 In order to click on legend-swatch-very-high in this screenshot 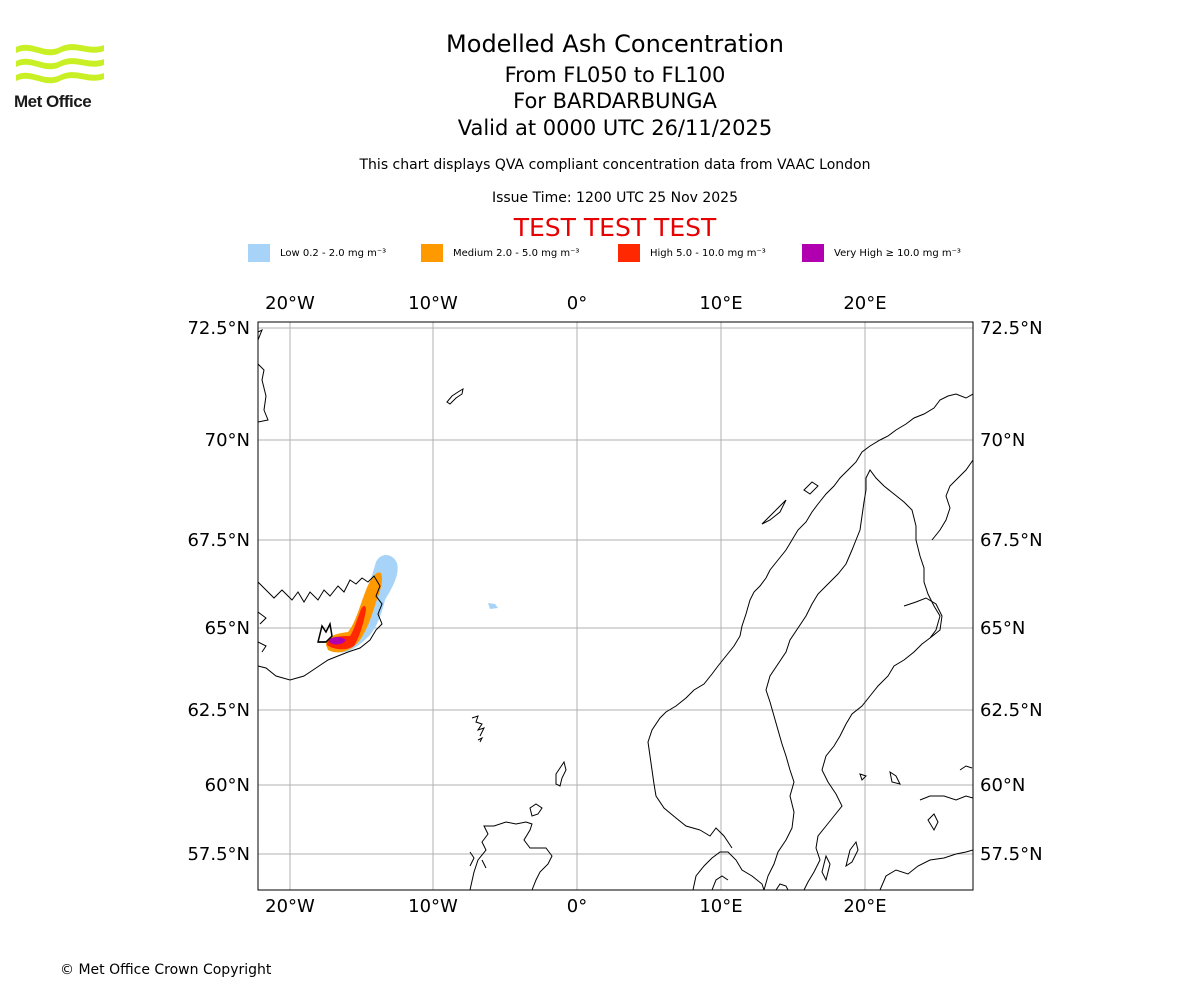, I will do `click(813, 253)`.